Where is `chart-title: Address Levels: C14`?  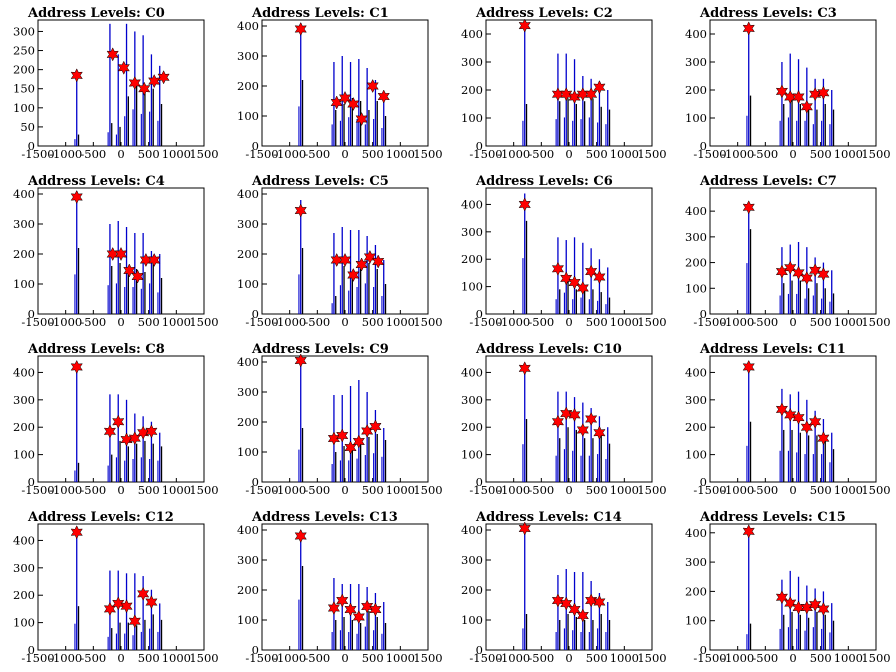 chart-title: Address Levels: C14 is located at coordinates (548, 517).